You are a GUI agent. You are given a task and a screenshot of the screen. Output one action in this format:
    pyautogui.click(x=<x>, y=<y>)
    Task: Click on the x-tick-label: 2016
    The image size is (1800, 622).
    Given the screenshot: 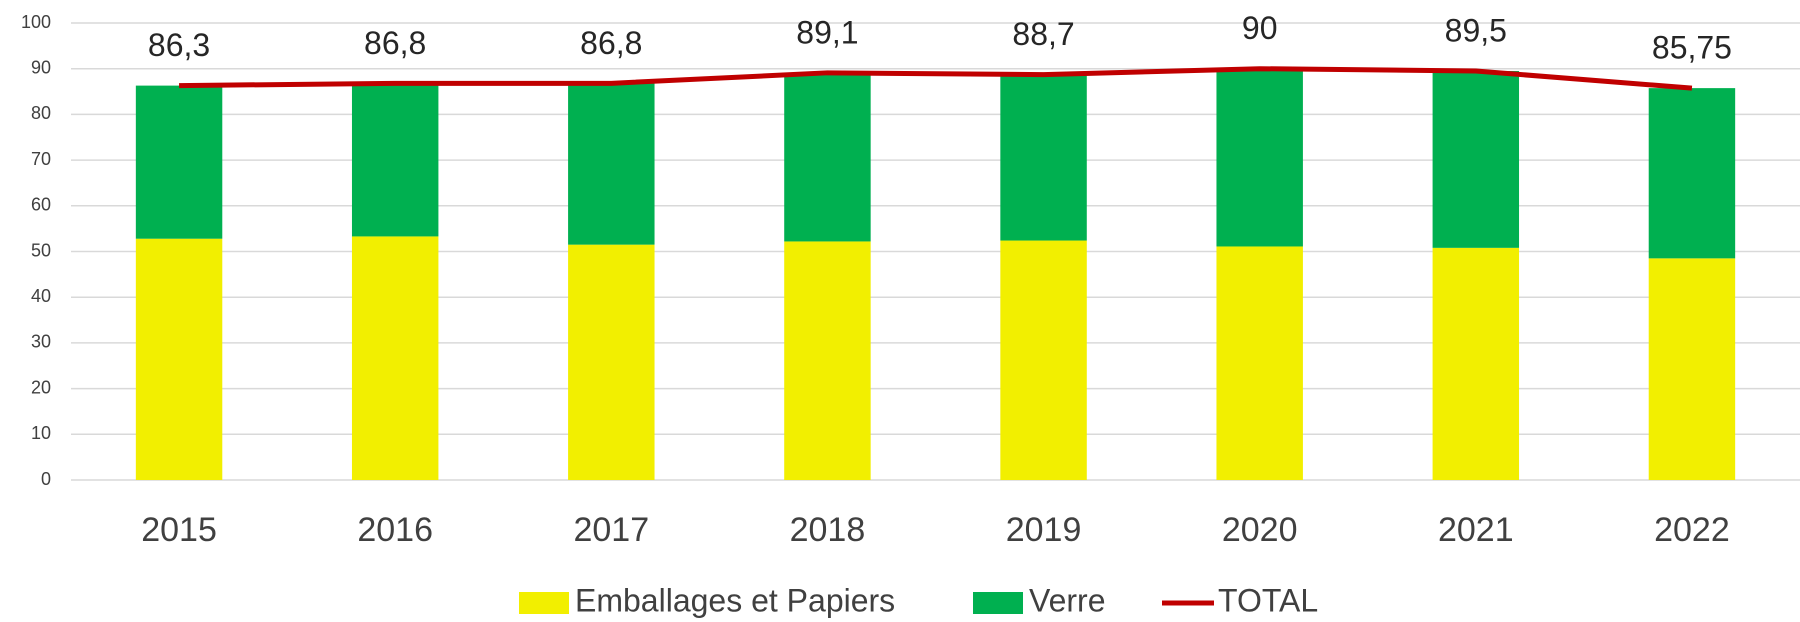 What is the action you would take?
    pyautogui.click(x=395, y=530)
    